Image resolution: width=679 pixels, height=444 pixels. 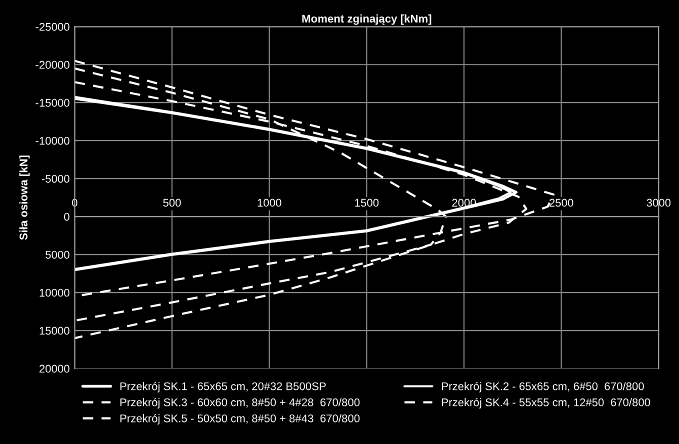 What do you see at coordinates (562, 202) in the screenshot?
I see `x-tick-label: 2500` at bounding box center [562, 202].